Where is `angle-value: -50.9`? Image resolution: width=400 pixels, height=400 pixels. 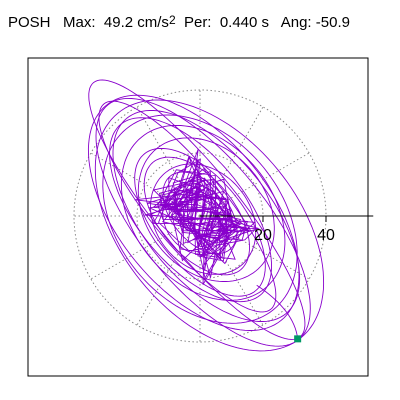
angle-value: -50.9 is located at coordinates (332, 22).